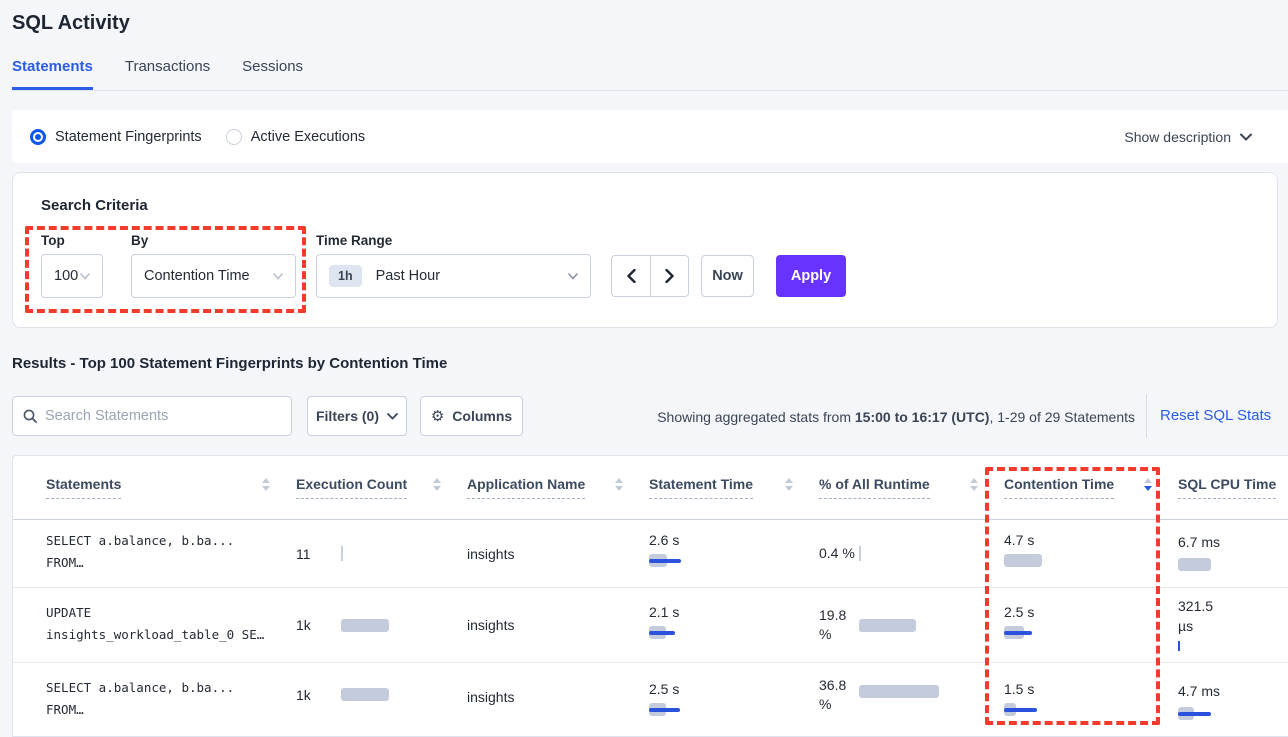 The width and height of the screenshot is (1288, 737). I want to click on search-statements-box, so click(152, 416).